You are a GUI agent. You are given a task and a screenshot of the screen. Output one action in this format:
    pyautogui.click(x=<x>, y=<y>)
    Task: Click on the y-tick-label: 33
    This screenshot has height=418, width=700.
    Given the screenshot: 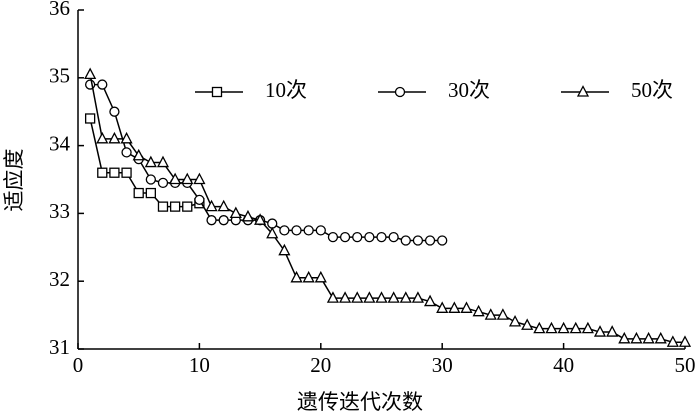 What is the action you would take?
    pyautogui.click(x=59, y=211)
    